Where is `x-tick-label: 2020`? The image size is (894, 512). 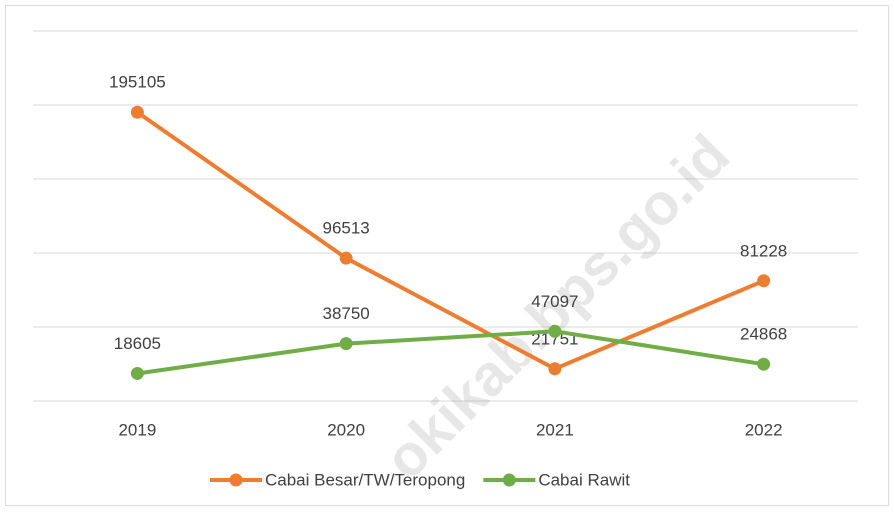 x-tick-label: 2020 is located at coordinates (346, 429).